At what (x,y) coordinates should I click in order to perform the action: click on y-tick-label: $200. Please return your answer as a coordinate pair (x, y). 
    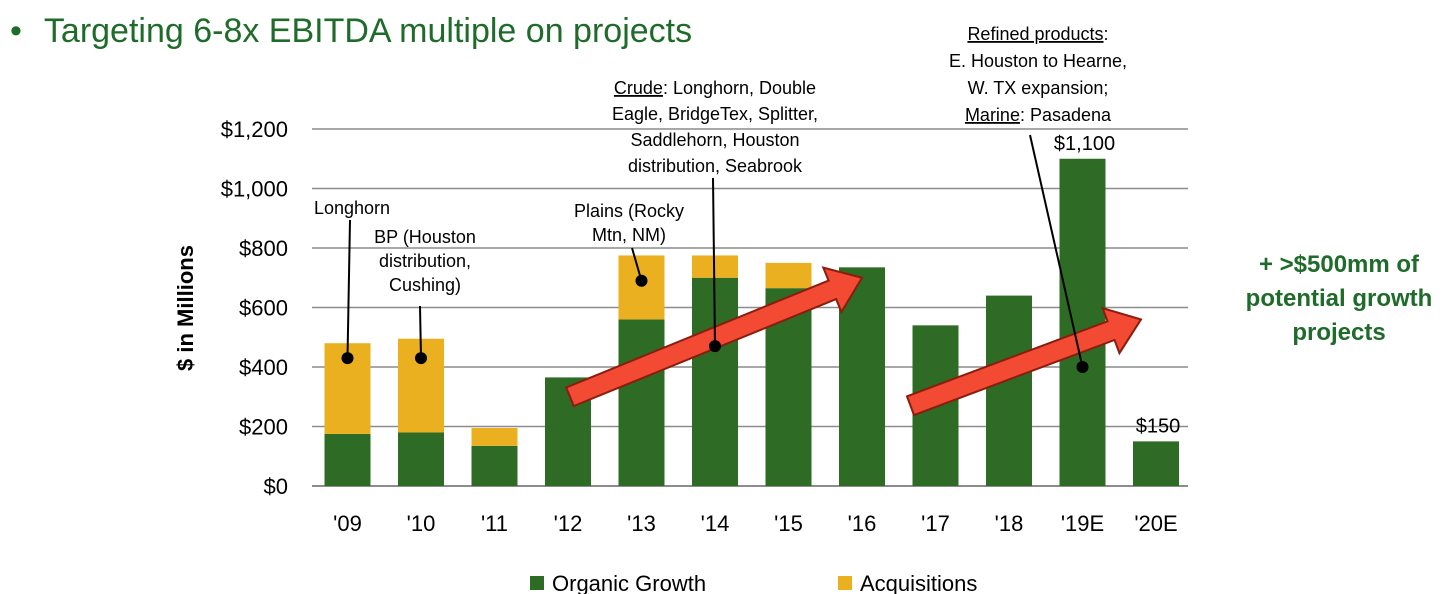
    Looking at the image, I should click on (263, 427).